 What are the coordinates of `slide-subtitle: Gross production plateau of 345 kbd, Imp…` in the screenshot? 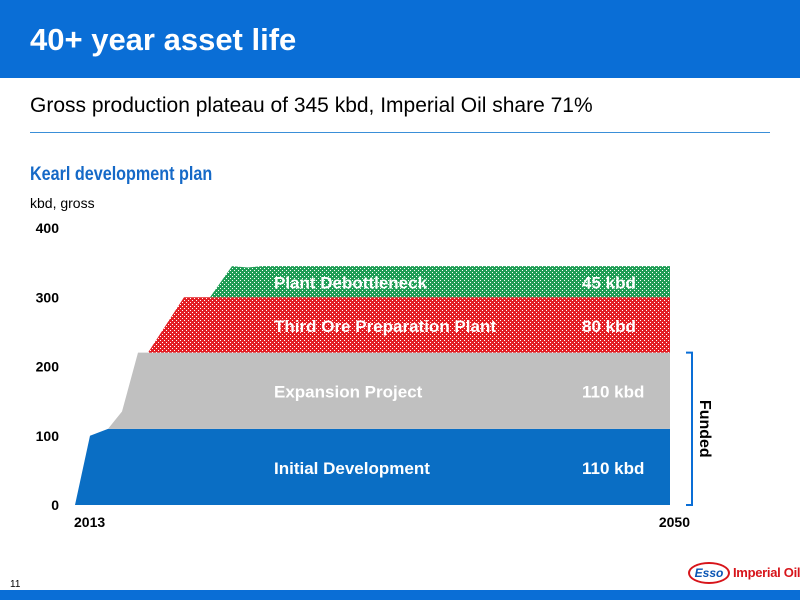 It's located at (311, 105).